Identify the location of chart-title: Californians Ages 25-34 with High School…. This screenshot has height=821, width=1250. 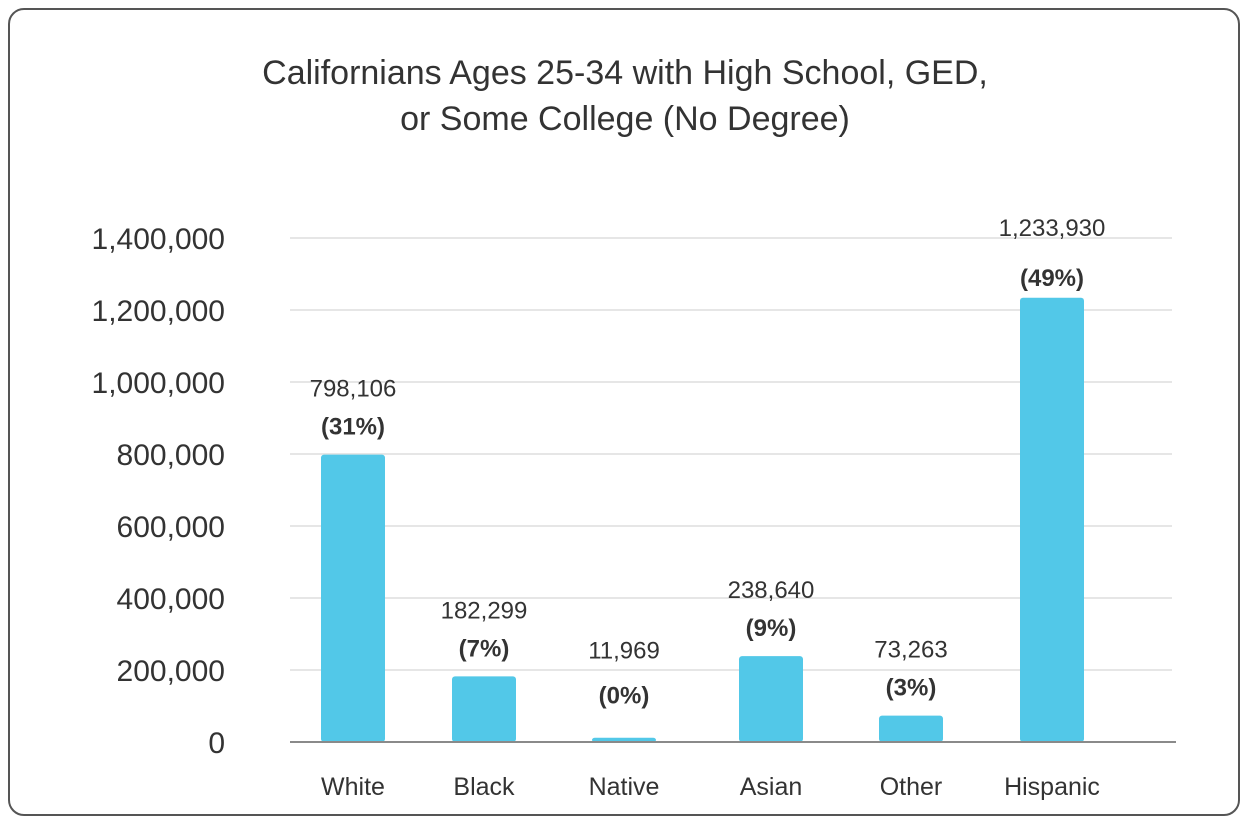
(625, 96).